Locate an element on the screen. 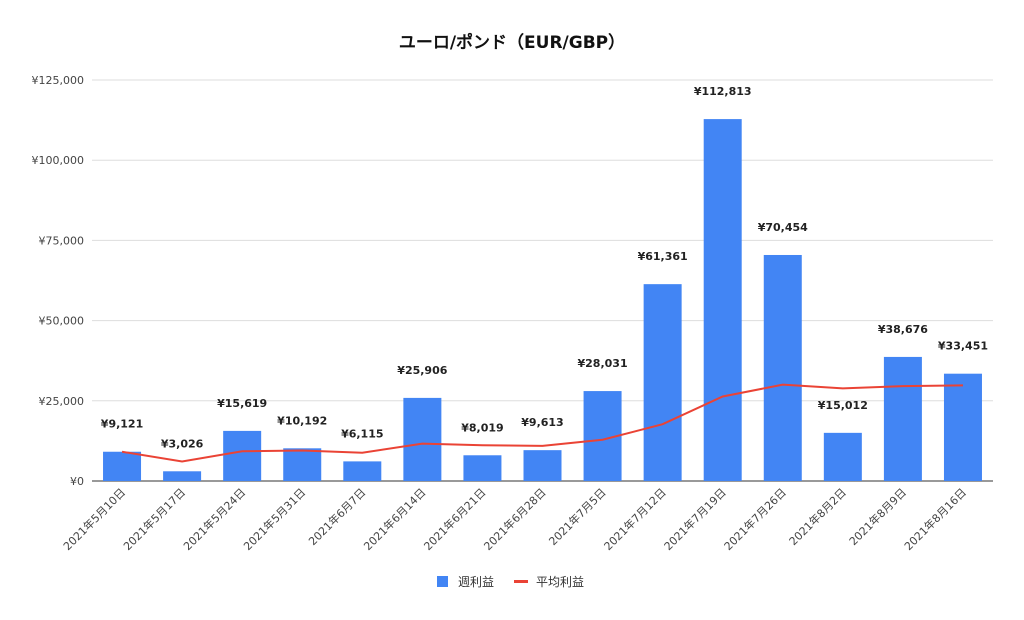  x-tick-label: 2021年6月28日 is located at coordinates (515, 519).